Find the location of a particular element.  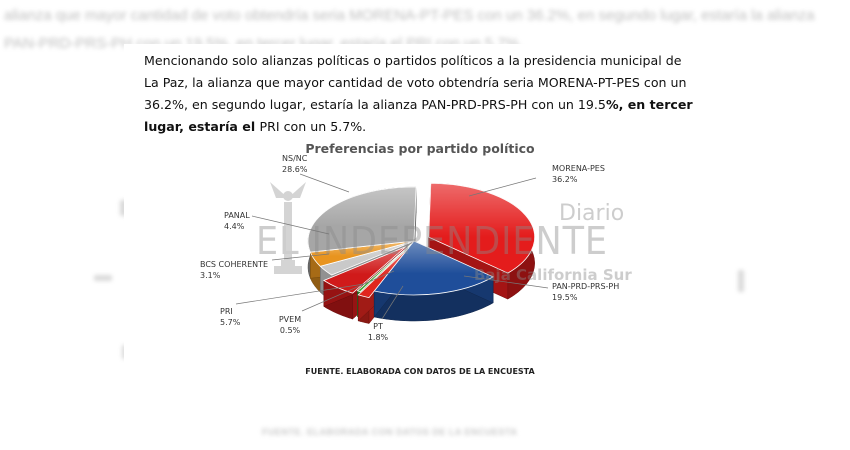

leader-line-pvem is located at coordinates (348, 291).